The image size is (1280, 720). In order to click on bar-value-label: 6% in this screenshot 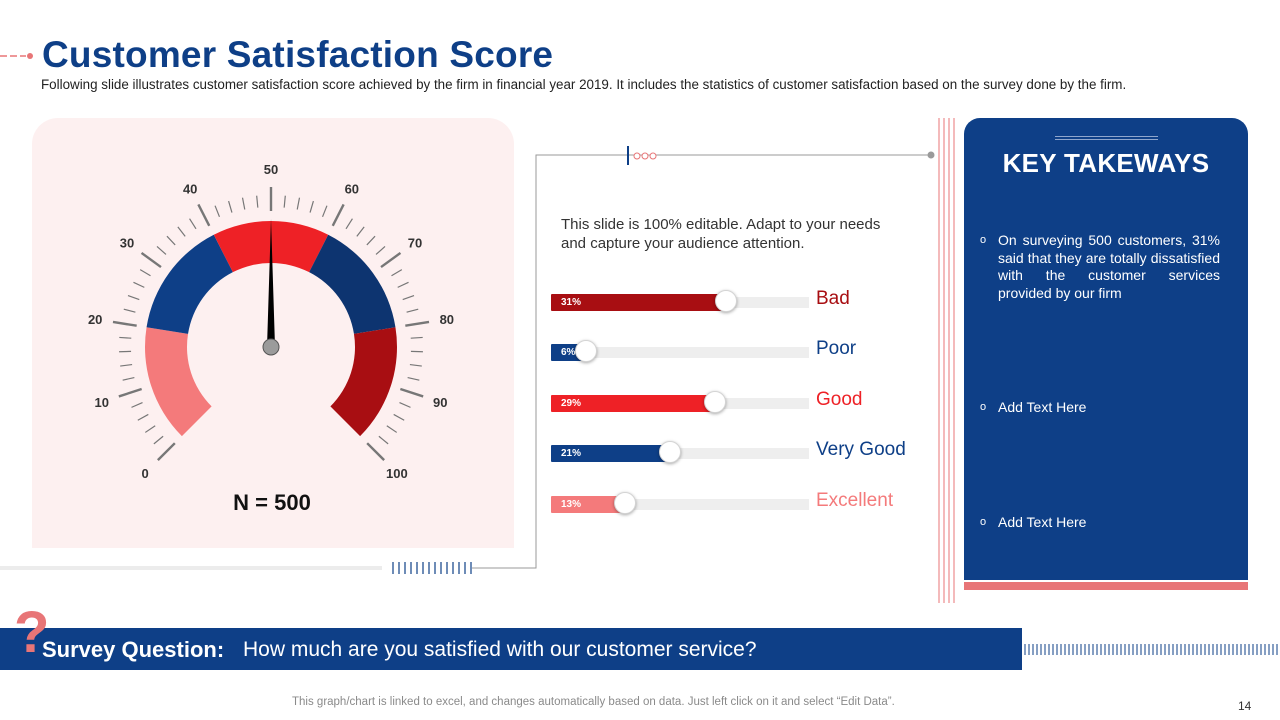, I will do `click(568, 352)`.